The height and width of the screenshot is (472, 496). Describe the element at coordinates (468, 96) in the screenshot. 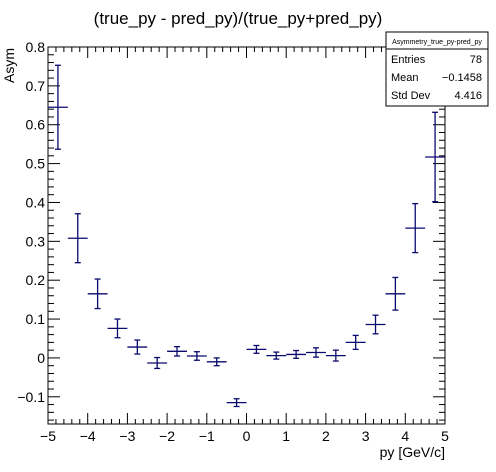

I see `stats-stddev-value: 4.416` at that location.